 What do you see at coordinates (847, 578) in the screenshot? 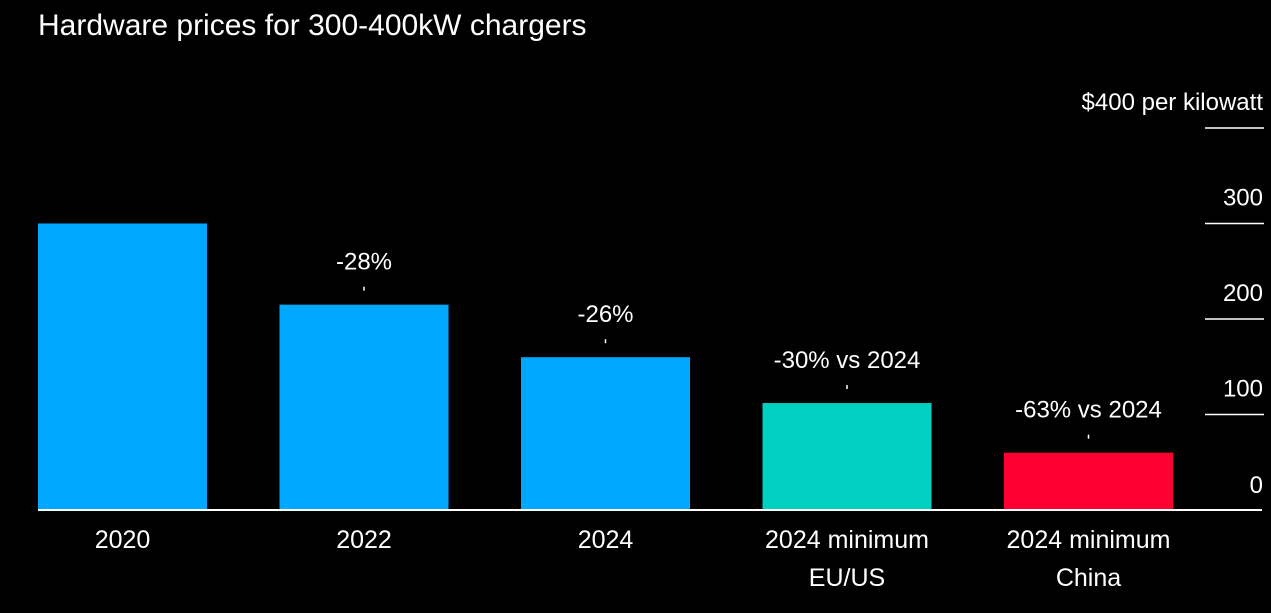
I see `x-tick-label: EU/US` at bounding box center [847, 578].